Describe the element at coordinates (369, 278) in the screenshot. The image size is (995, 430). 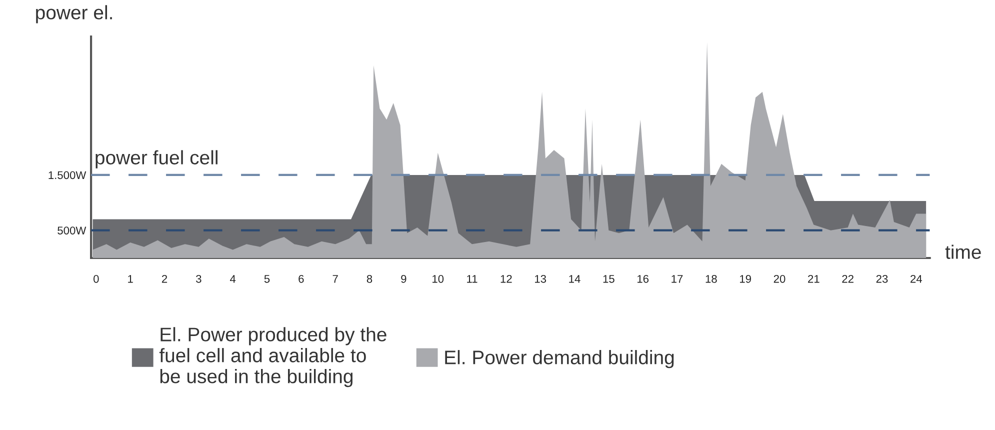
I see `x-tick-label: 8` at that location.